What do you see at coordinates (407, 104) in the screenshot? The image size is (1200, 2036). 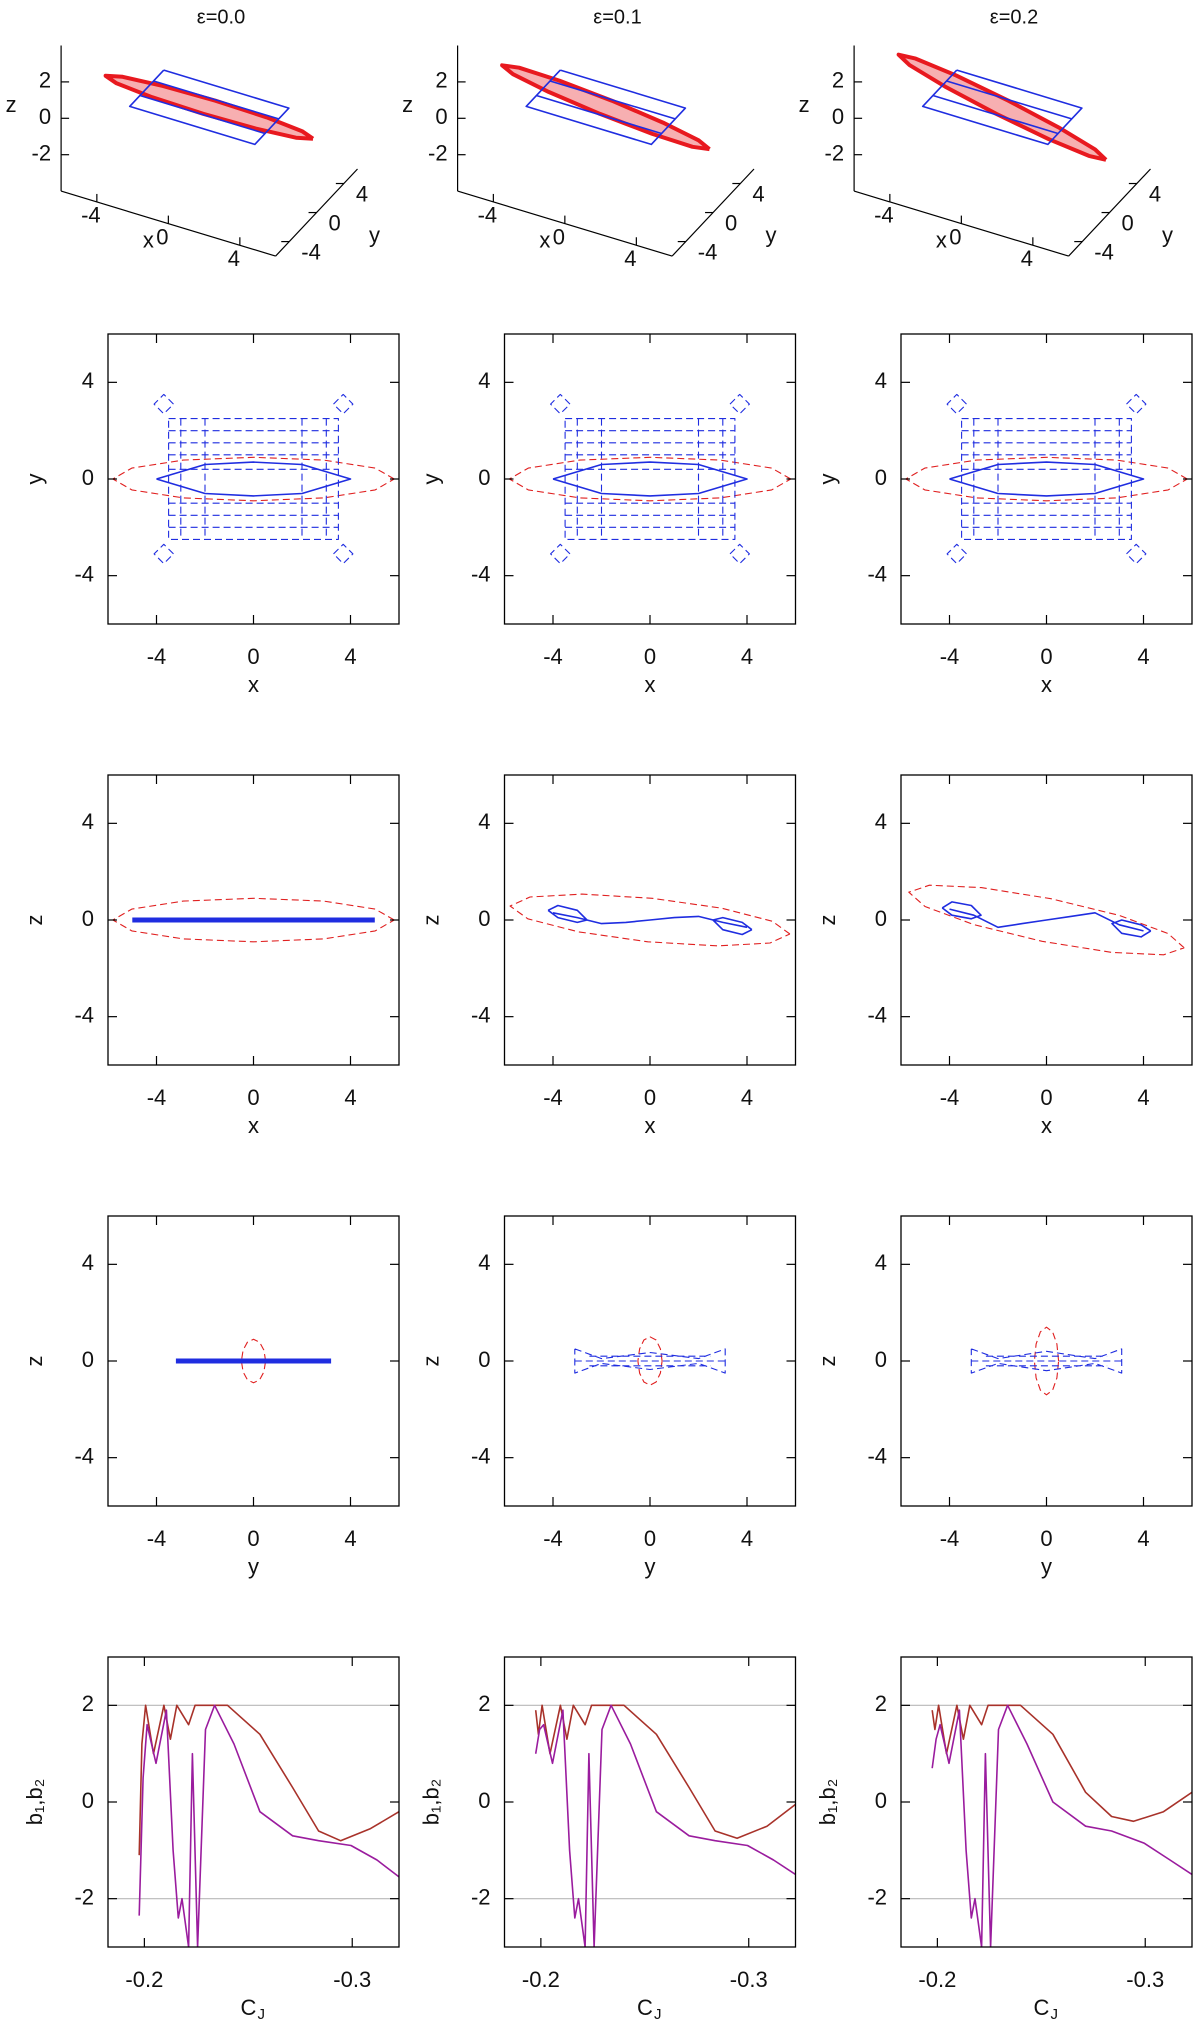 I see `z-axis-label: z` at bounding box center [407, 104].